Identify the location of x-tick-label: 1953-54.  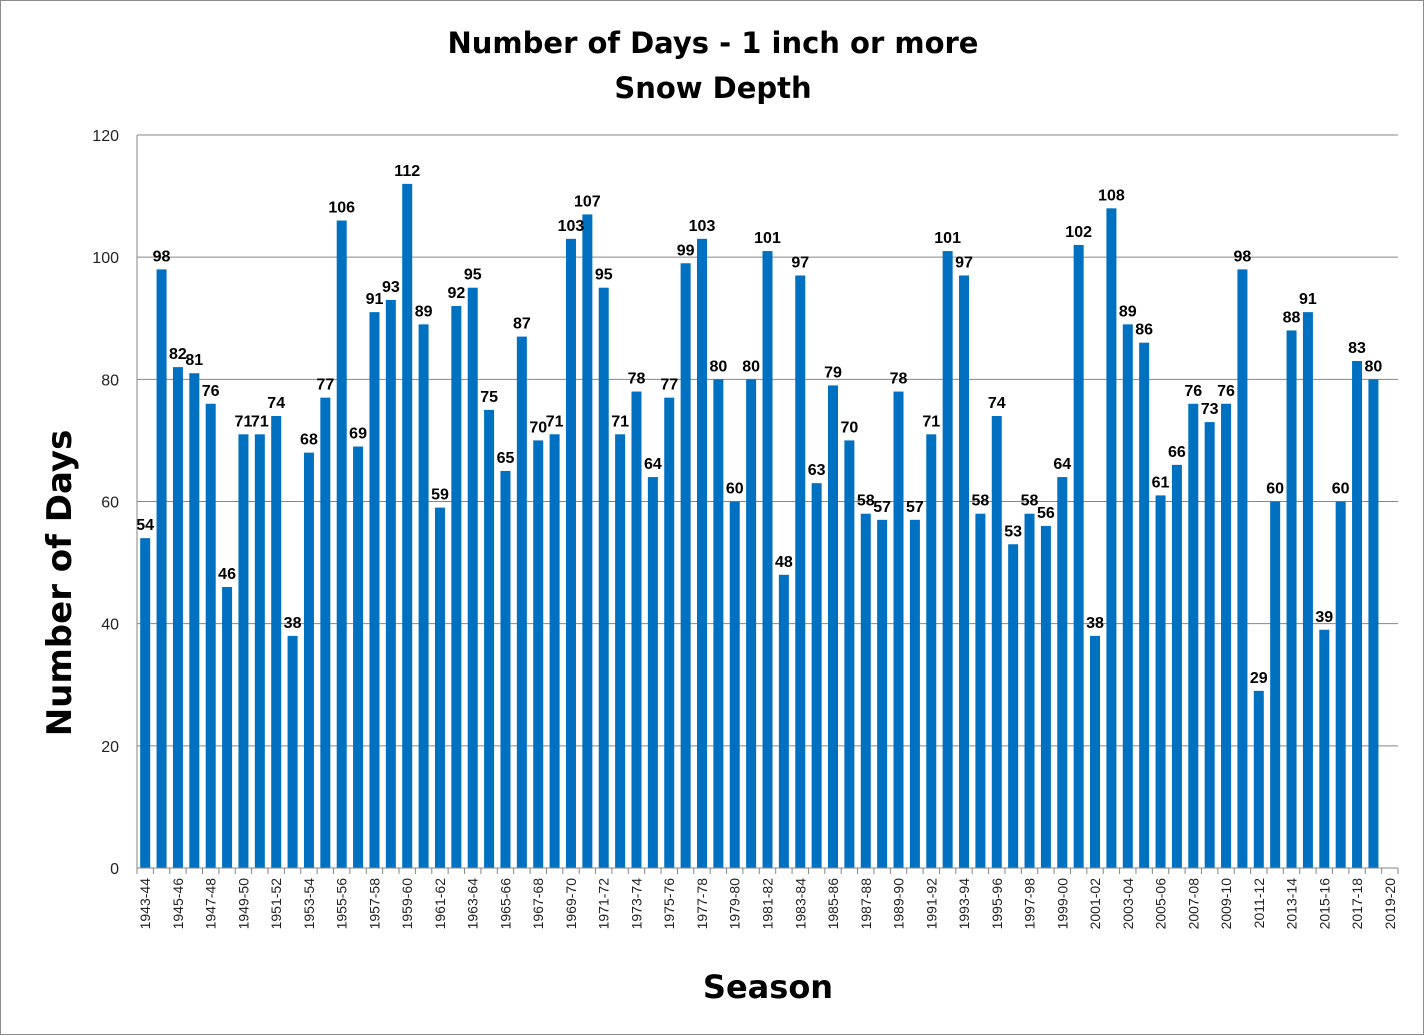
(309, 904).